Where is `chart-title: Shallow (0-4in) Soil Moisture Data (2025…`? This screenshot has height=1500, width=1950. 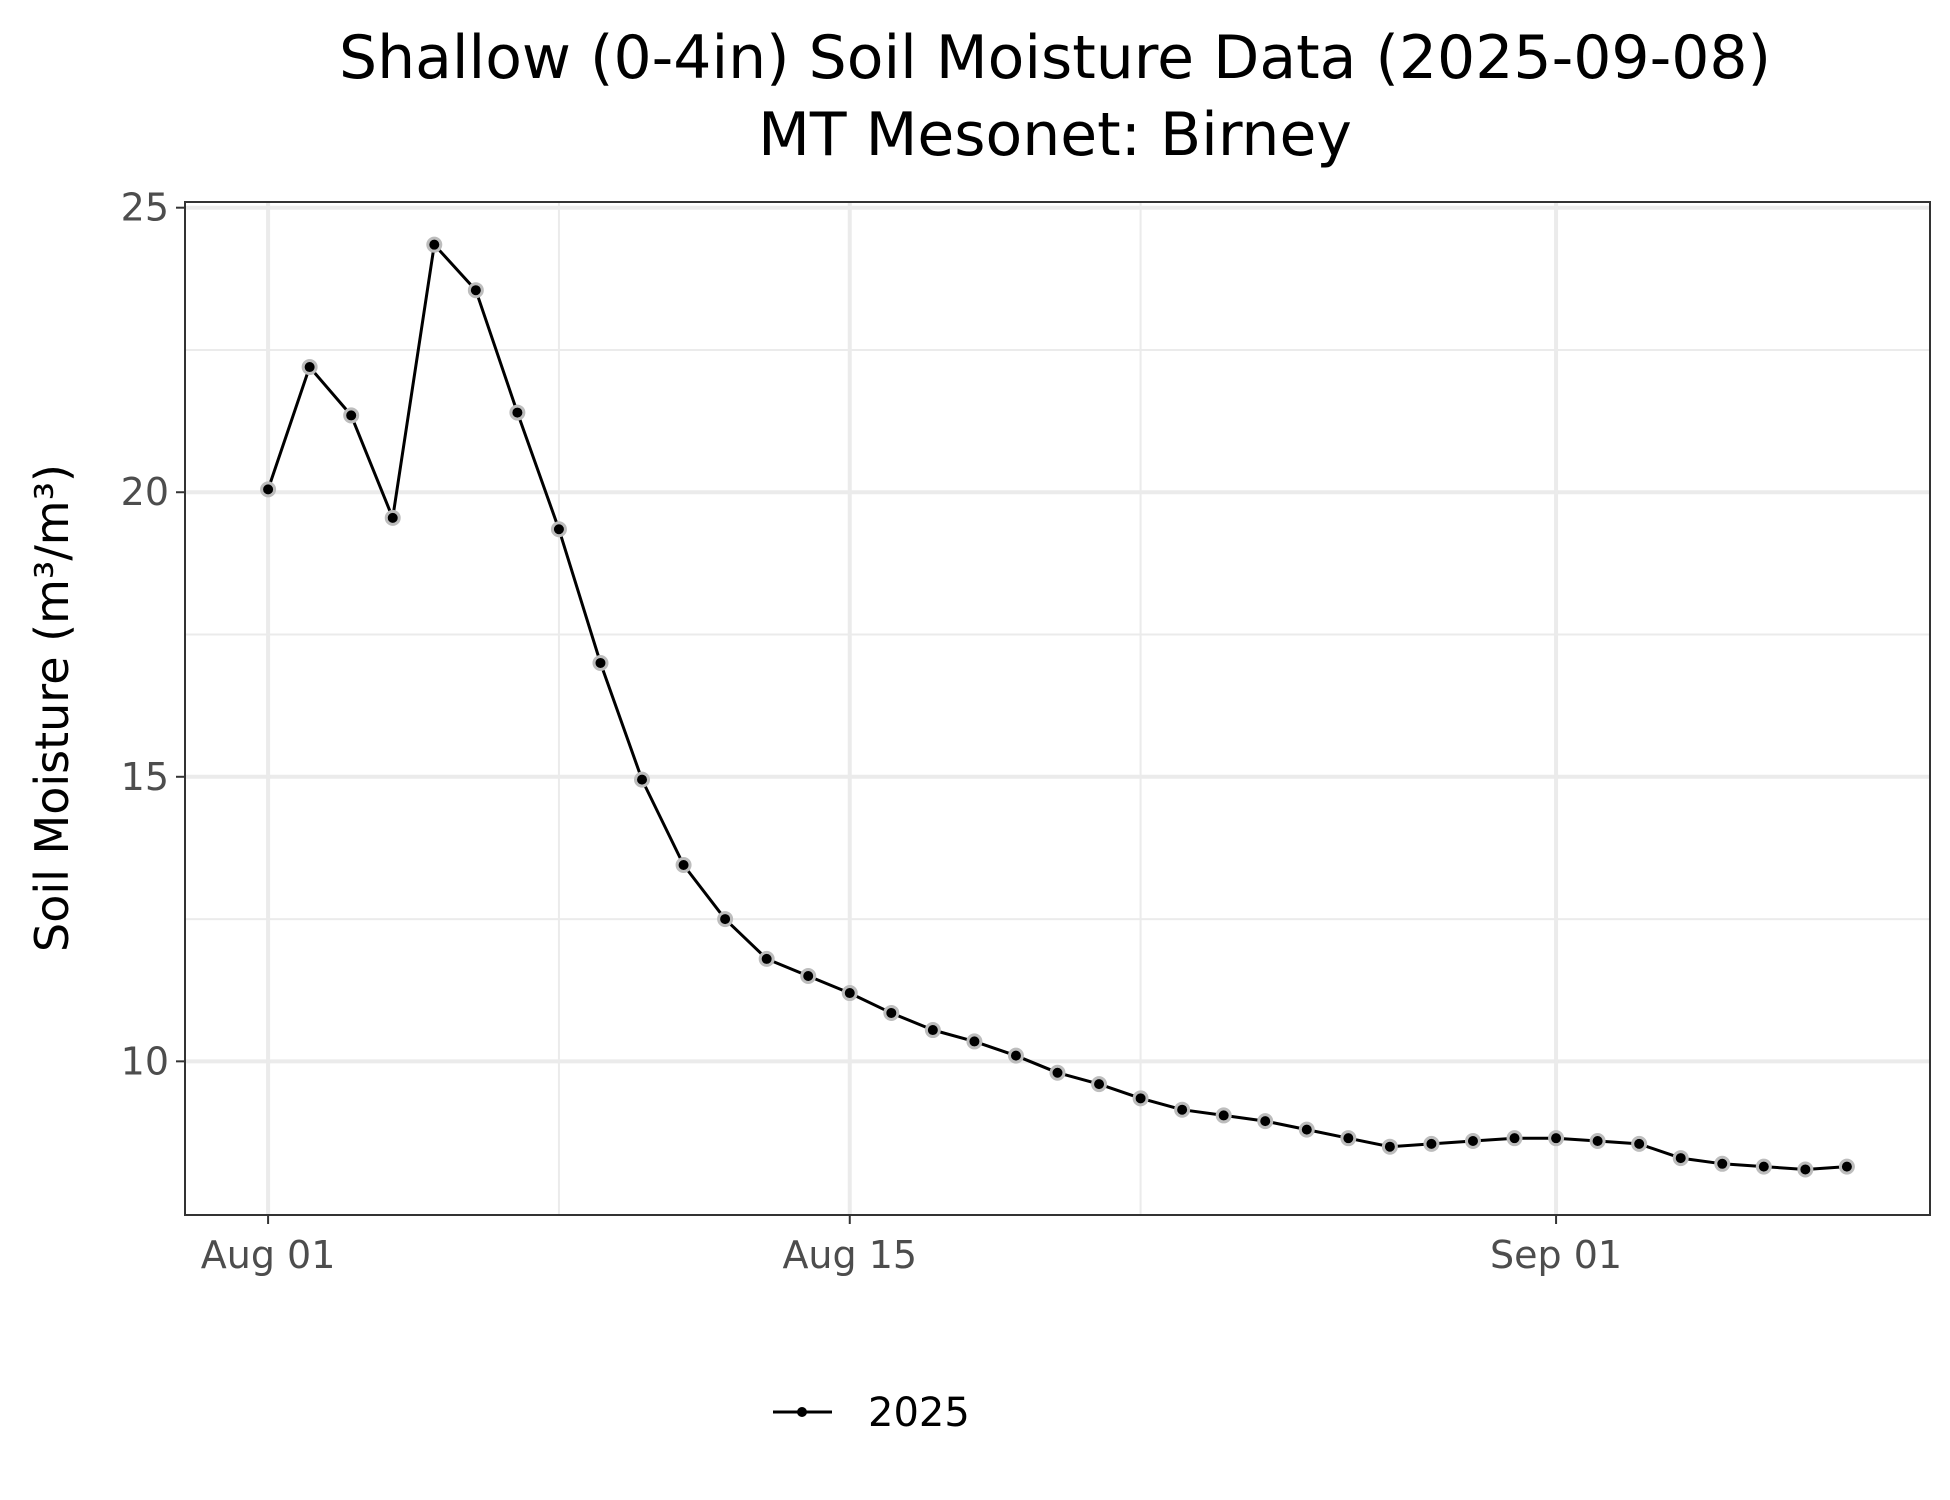 chart-title: Shallow (0-4in) Soil Moisture Data (2025… is located at coordinates (1055, 58).